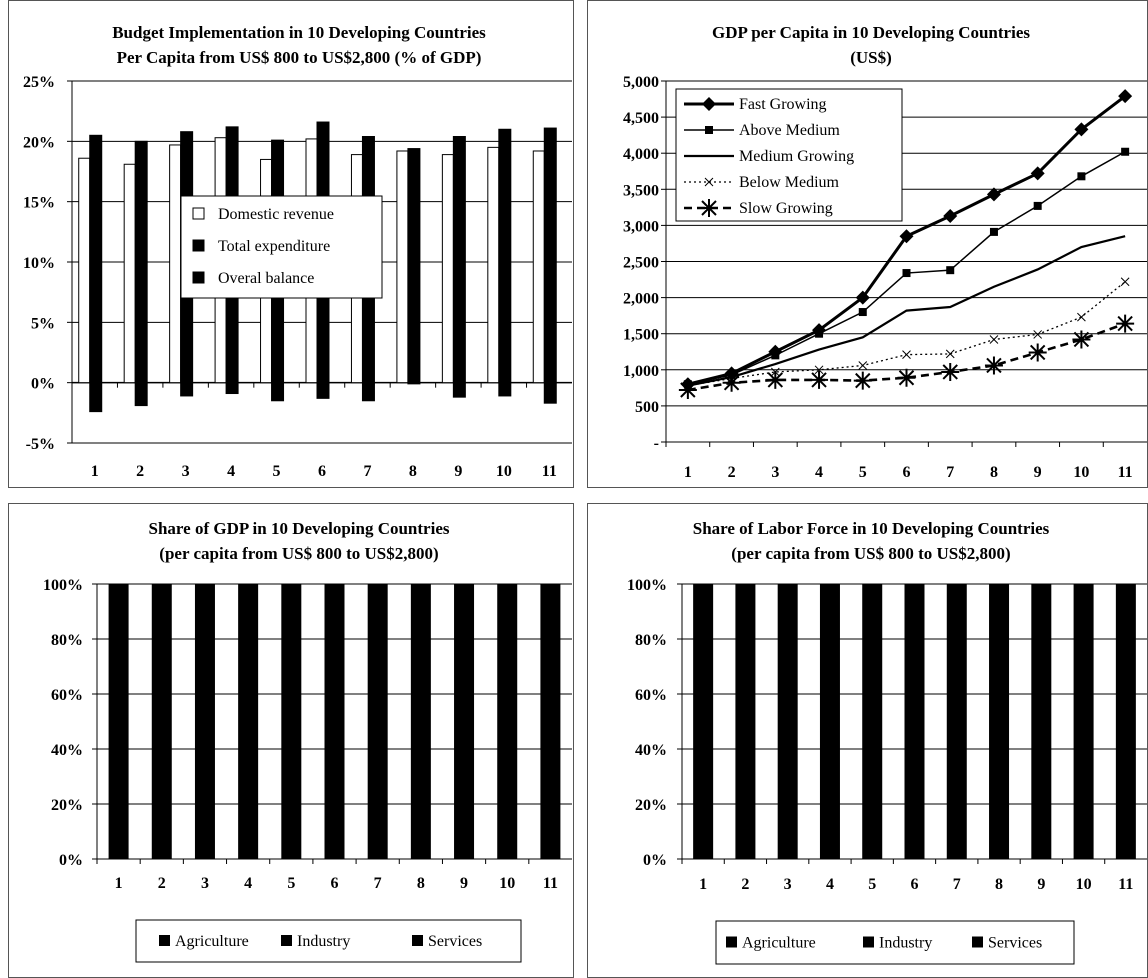  What do you see at coordinates (647, 585) in the screenshot?
I see `y-tick-label: 100%` at bounding box center [647, 585].